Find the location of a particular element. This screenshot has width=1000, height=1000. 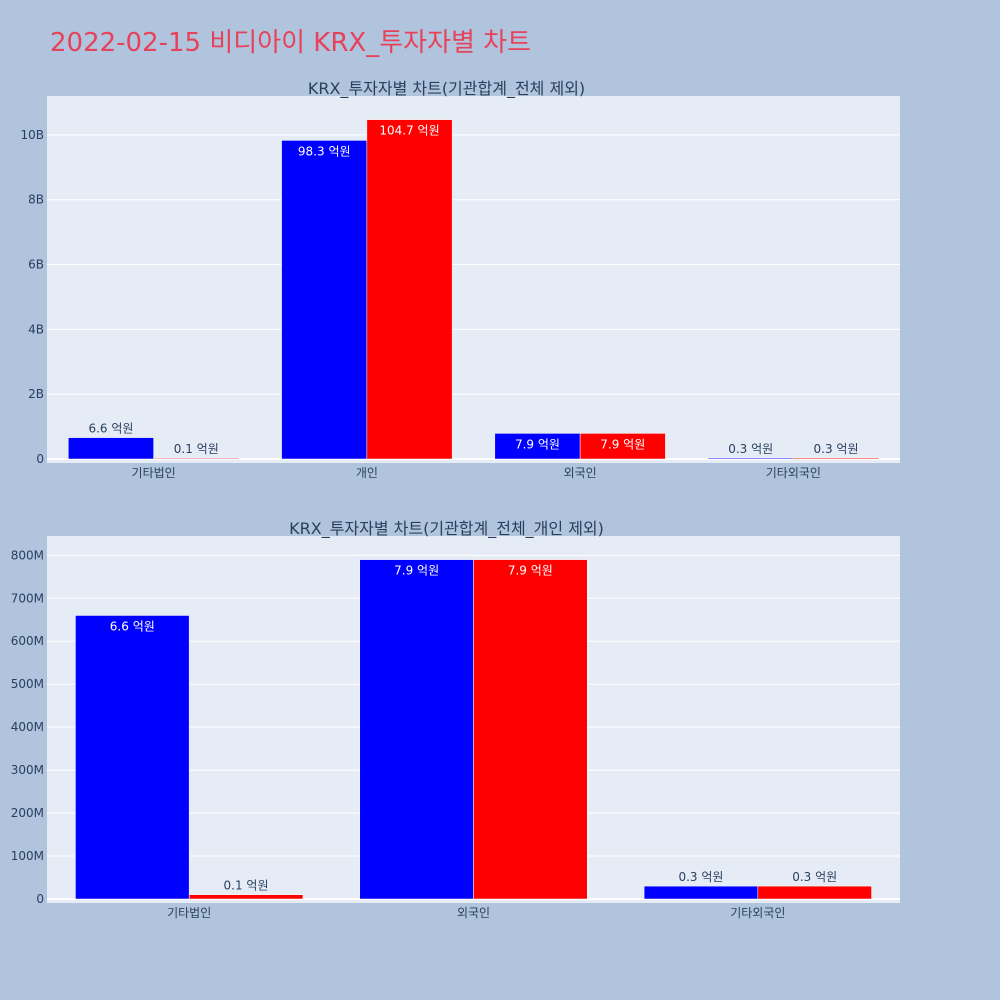

chart-title: KRX_투자자별 차트(기관합계_전체 제외) is located at coordinates (446, 89).